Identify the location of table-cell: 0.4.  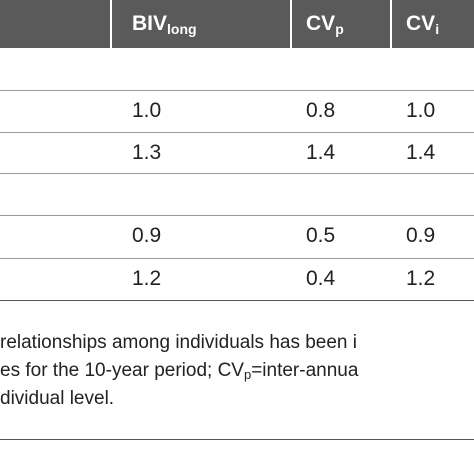
(321, 278).